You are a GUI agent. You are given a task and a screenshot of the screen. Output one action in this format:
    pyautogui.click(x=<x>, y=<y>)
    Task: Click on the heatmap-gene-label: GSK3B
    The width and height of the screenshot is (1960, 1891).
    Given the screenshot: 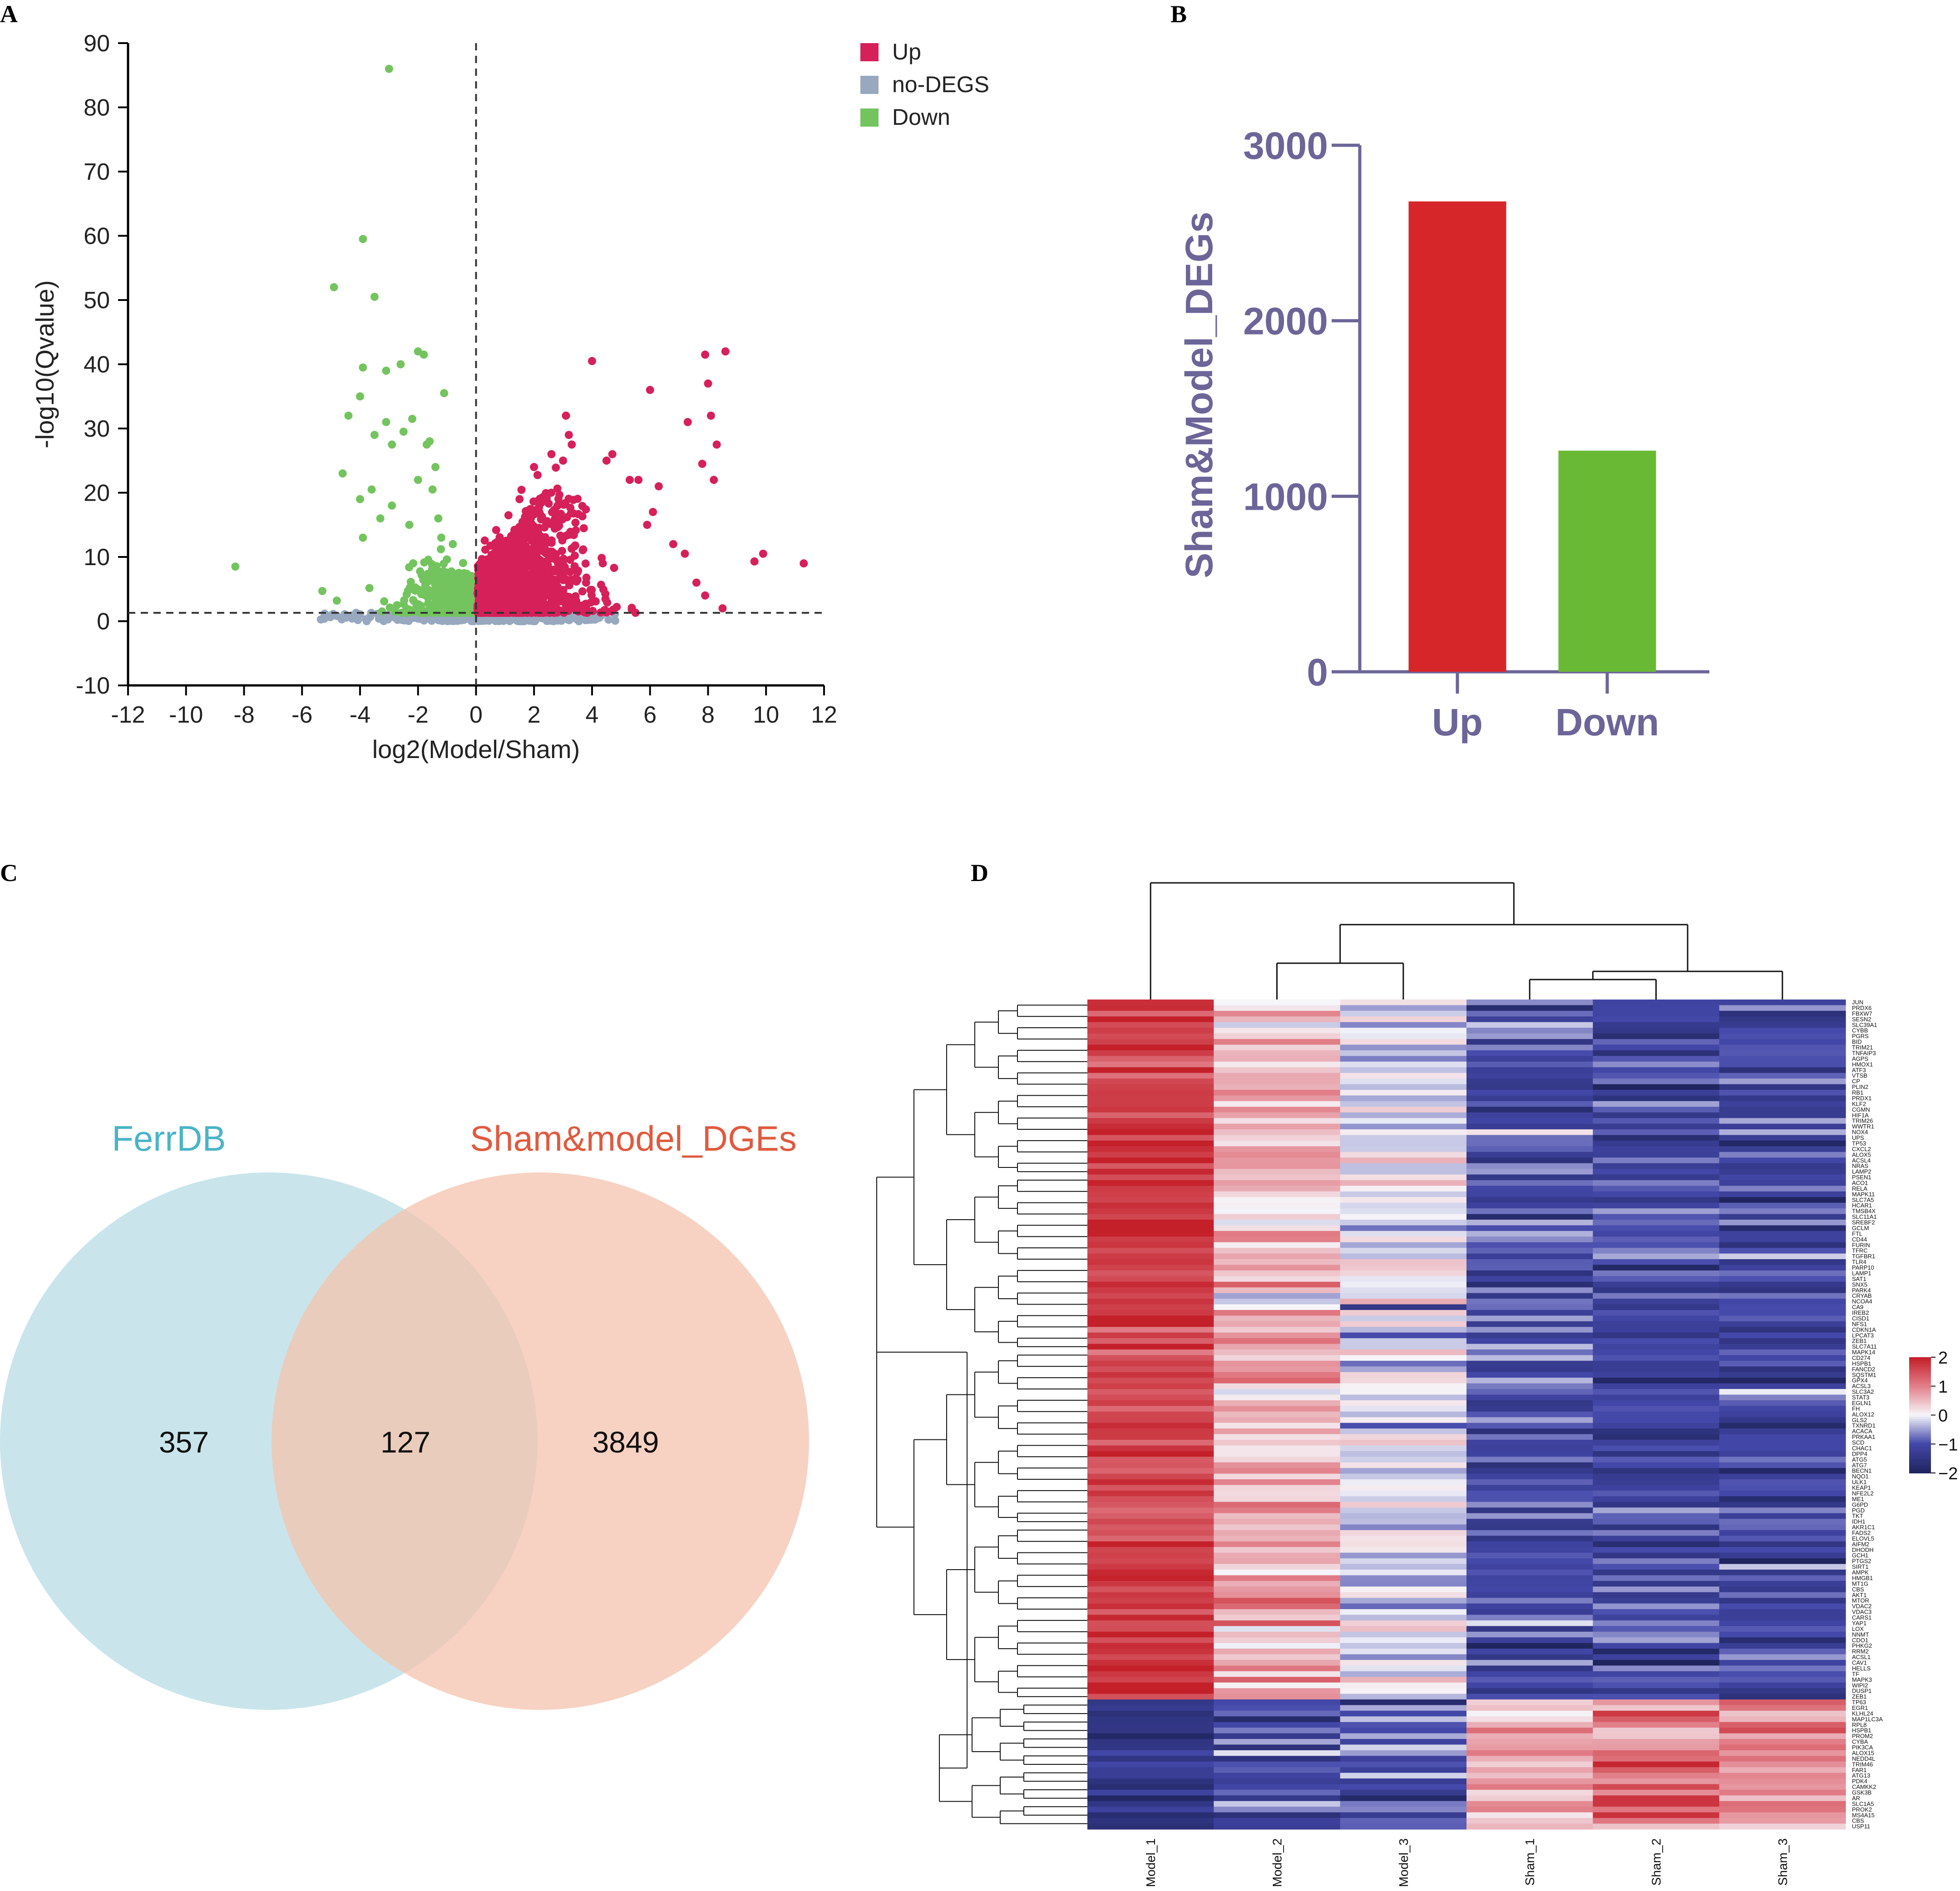 What is the action you would take?
    pyautogui.click(x=1861, y=1792)
    